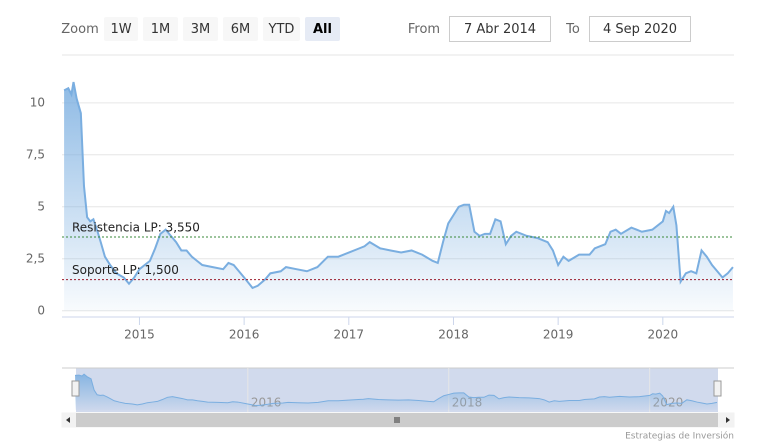  I want to click on zoom-button: 6M, so click(240, 29).